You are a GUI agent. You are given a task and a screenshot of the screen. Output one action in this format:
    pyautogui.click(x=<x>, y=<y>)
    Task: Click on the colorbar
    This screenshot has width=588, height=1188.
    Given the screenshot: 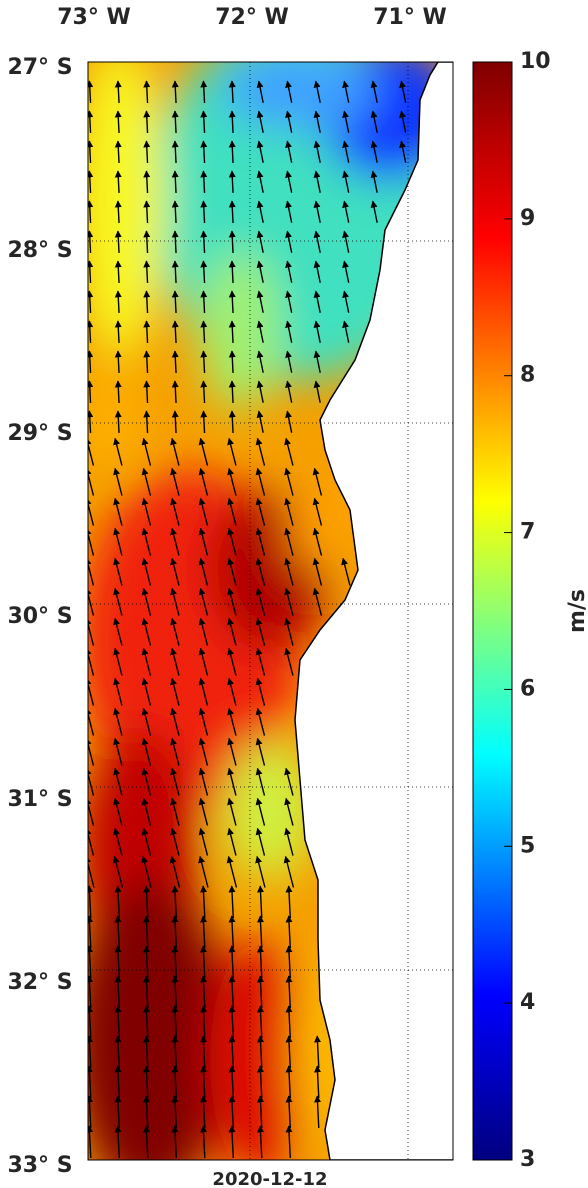 What is the action you would take?
    pyautogui.click(x=492, y=611)
    